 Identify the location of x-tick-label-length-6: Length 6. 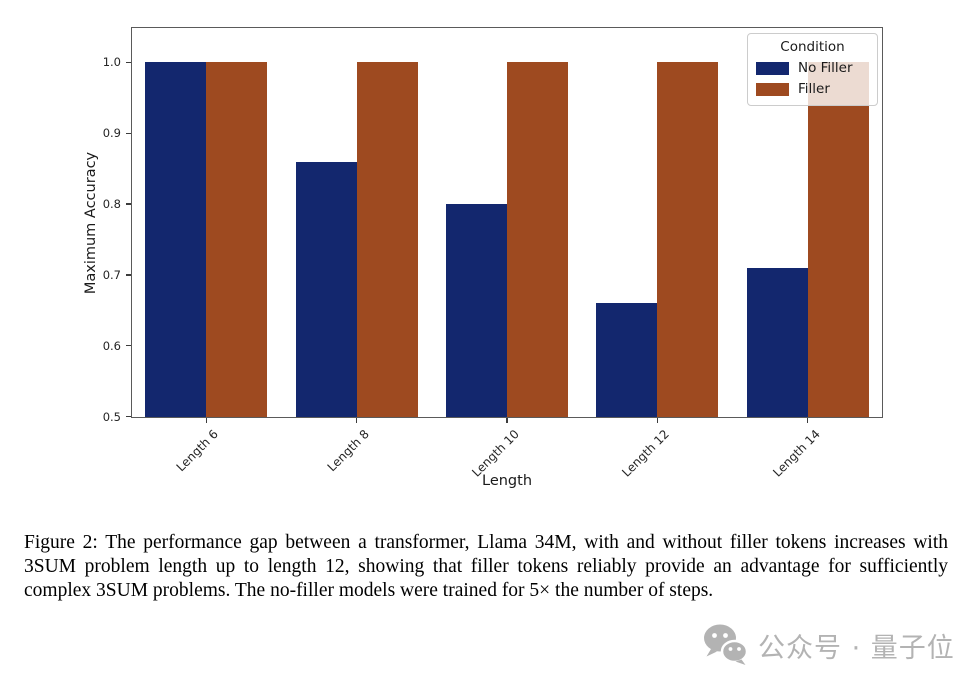
(197, 451).